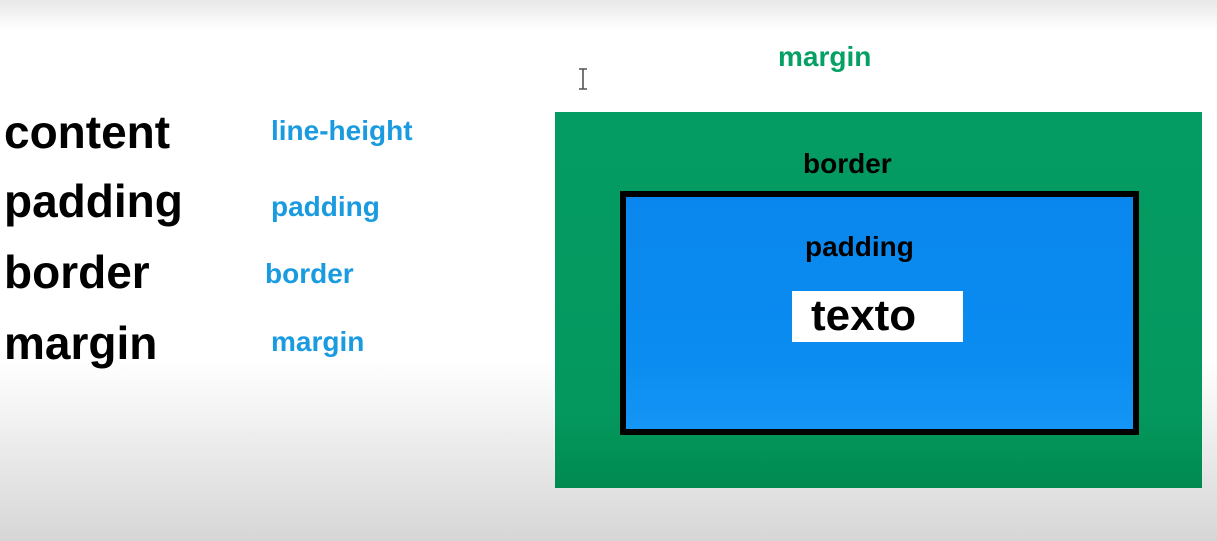 This screenshot has height=541, width=1217. I want to click on term-border: border, so click(77, 272).